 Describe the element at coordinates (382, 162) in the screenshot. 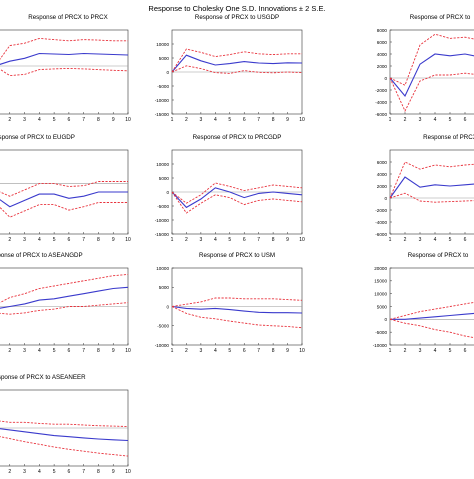

I see `y-tick-label: 6000` at that location.